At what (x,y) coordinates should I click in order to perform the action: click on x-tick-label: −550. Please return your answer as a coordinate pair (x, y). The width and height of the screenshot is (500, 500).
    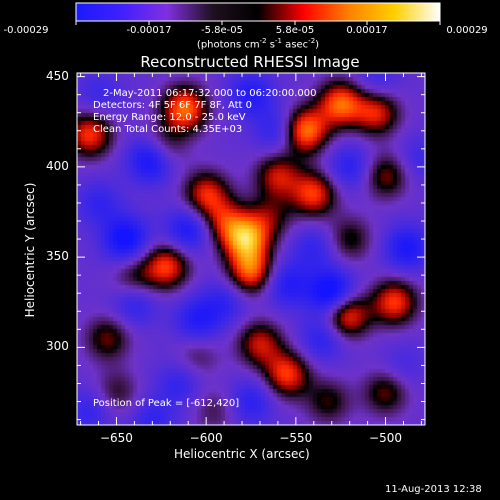
    Looking at the image, I should click on (296, 438).